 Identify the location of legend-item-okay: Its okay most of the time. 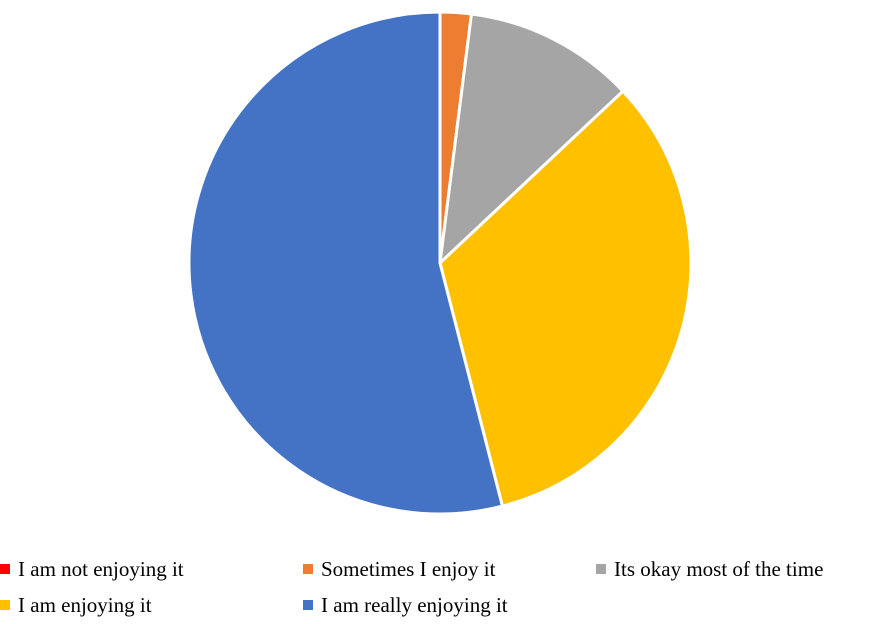
(709, 569).